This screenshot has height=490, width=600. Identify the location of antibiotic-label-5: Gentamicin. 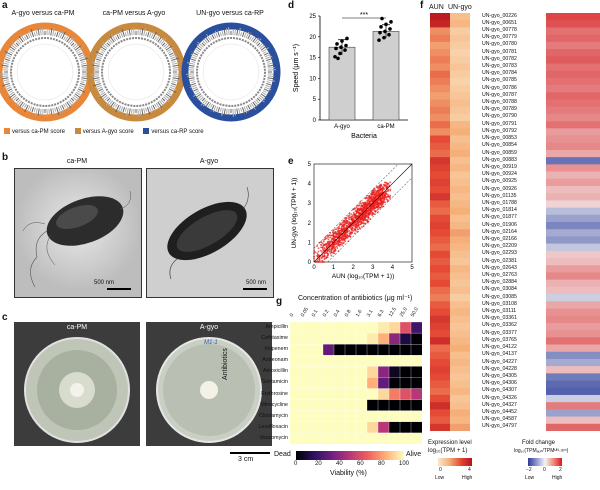
(274, 382).